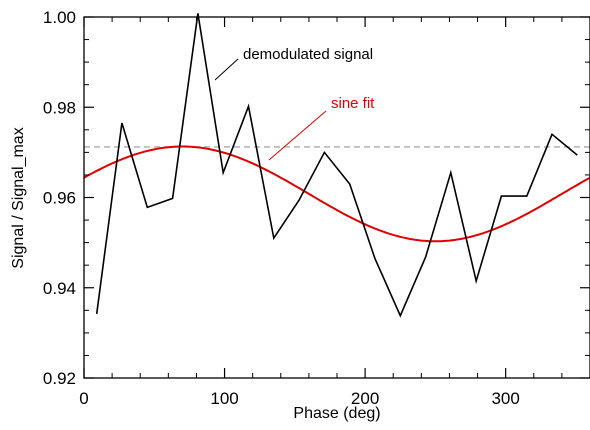 The image size is (590, 430). Describe the element at coordinates (59, 107) in the screenshot. I see `y-tick-label: 0.98` at that location.